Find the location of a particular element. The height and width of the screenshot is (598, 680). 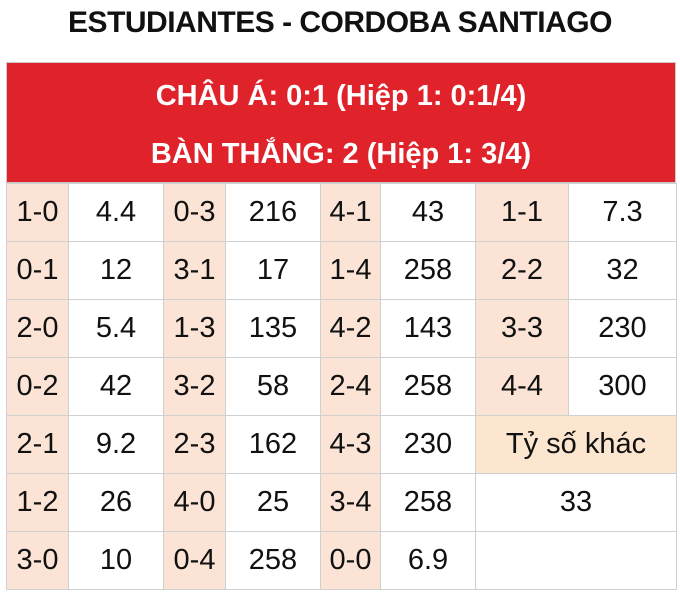

empty-cell is located at coordinates (576, 560).